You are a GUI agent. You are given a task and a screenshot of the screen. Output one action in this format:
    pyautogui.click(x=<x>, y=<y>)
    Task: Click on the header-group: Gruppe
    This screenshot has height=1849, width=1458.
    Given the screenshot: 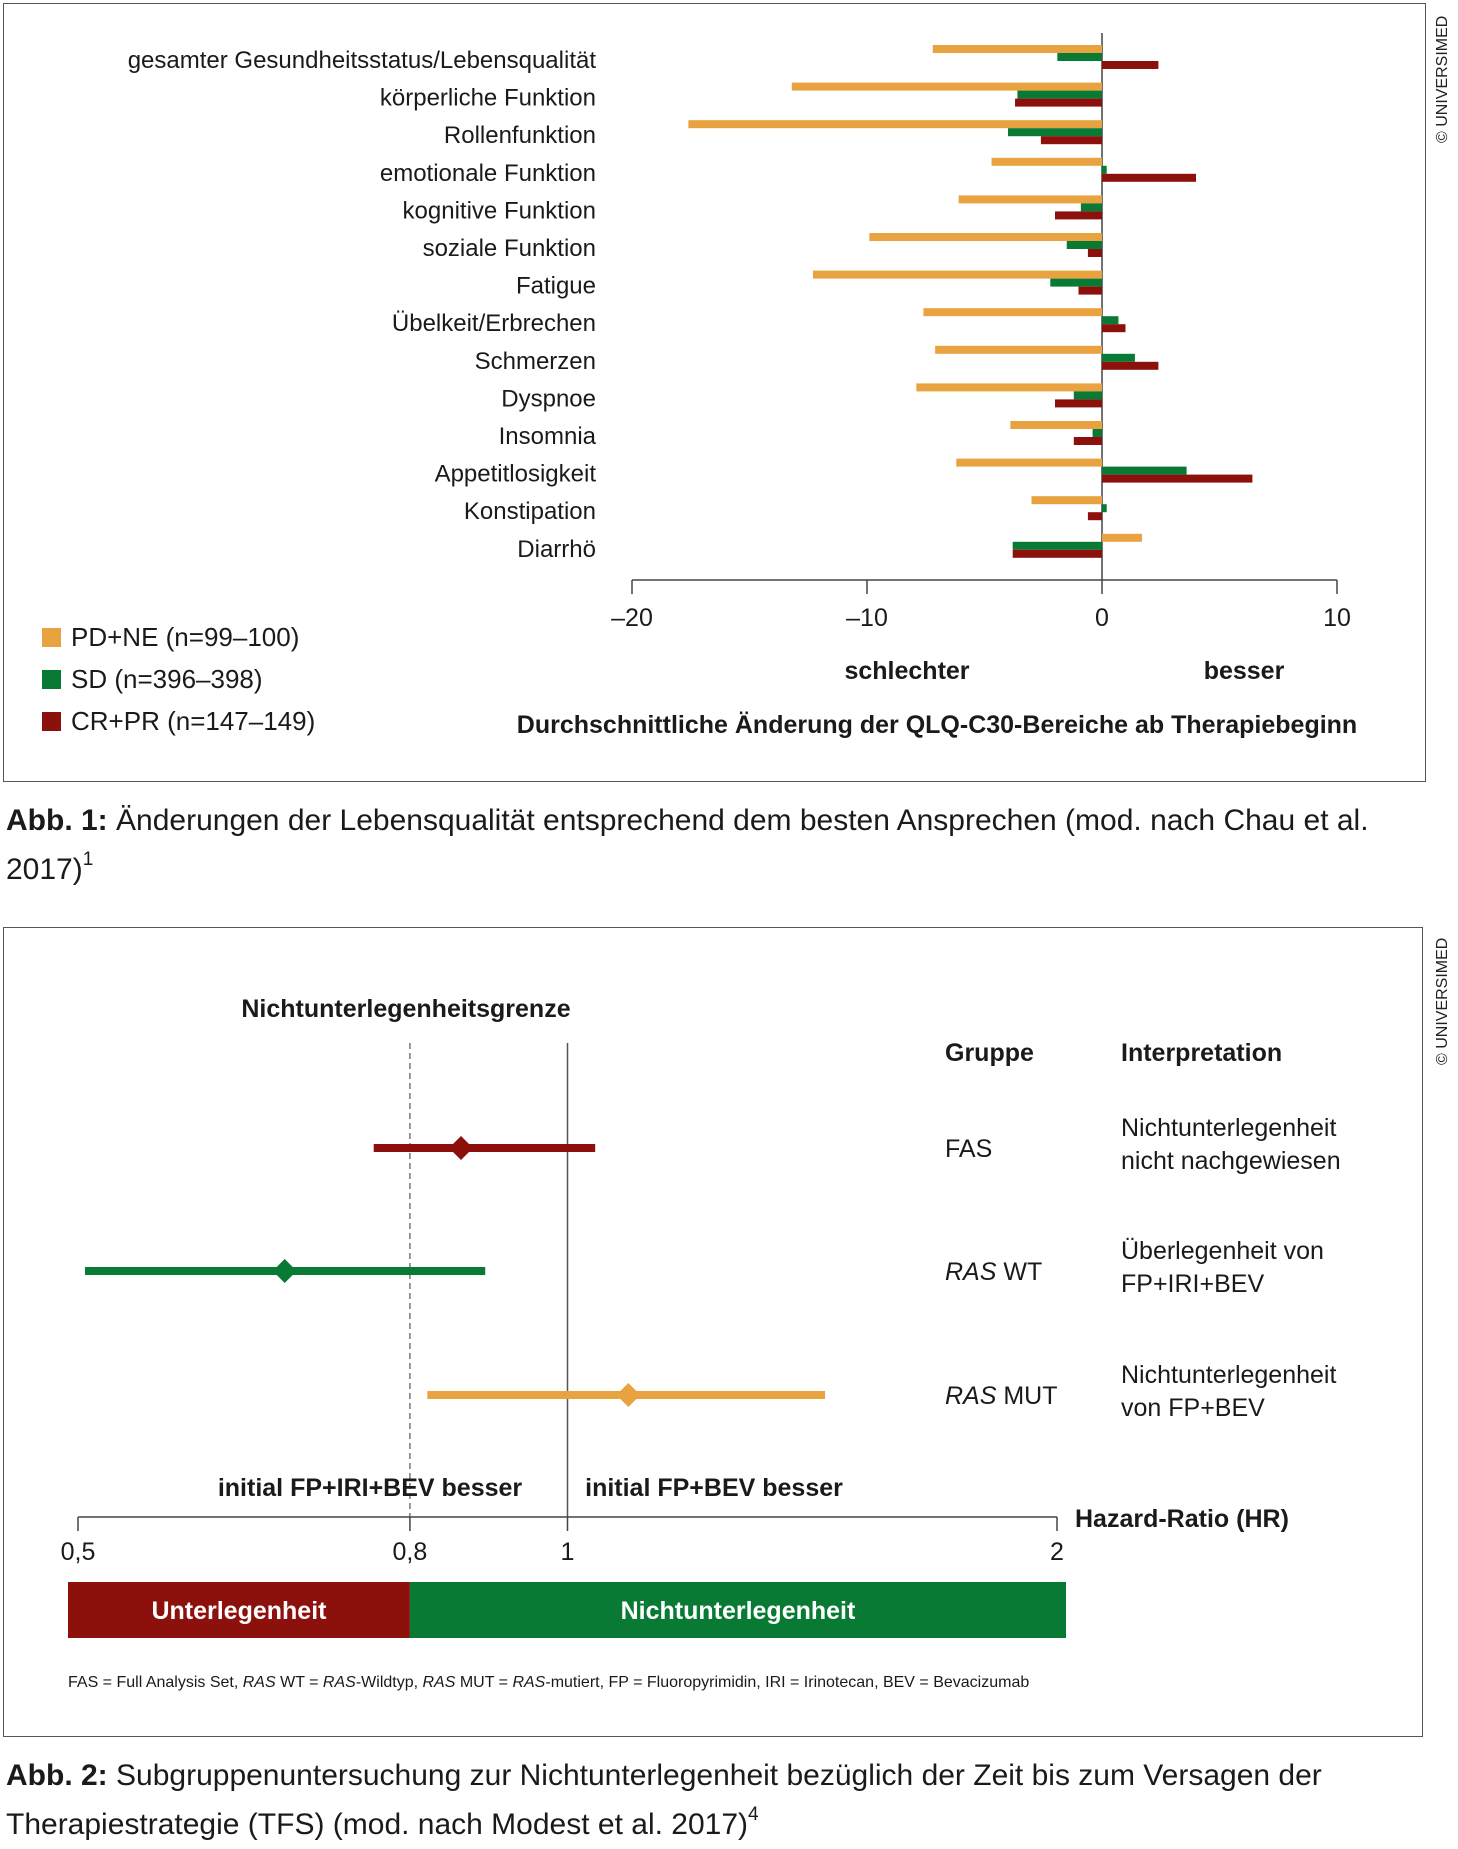 What is the action you would take?
    pyautogui.click(x=989, y=1053)
    